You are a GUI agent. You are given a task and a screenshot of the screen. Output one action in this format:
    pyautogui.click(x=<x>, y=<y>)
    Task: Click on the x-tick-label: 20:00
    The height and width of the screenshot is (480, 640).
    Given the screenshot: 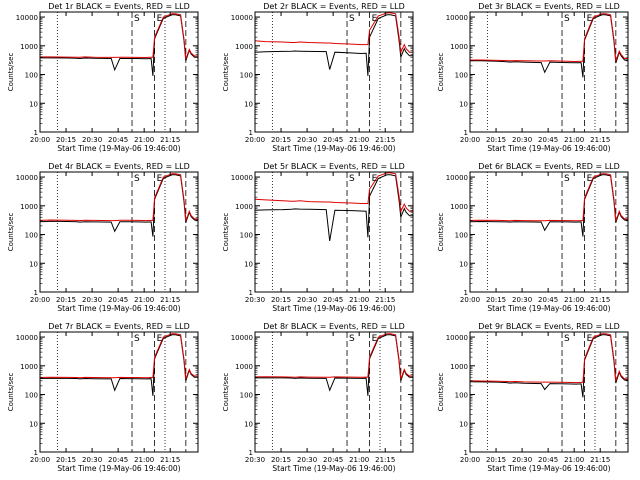 What is the action you would take?
    pyautogui.click(x=470, y=300)
    